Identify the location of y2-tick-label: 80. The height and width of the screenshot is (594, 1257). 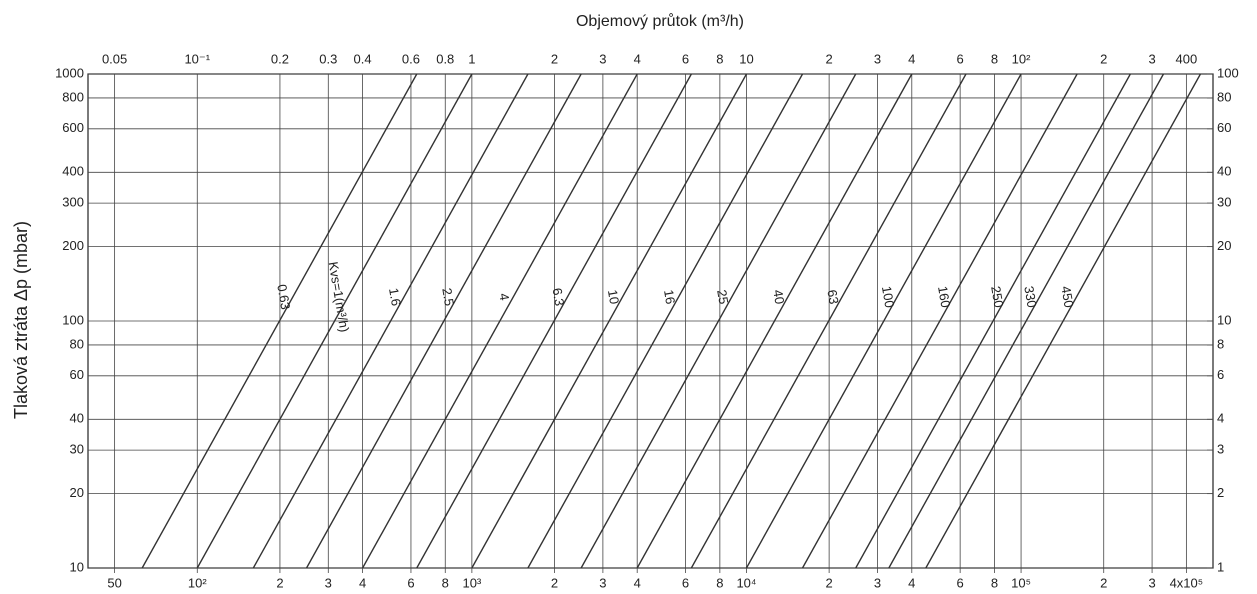
(1224, 96).